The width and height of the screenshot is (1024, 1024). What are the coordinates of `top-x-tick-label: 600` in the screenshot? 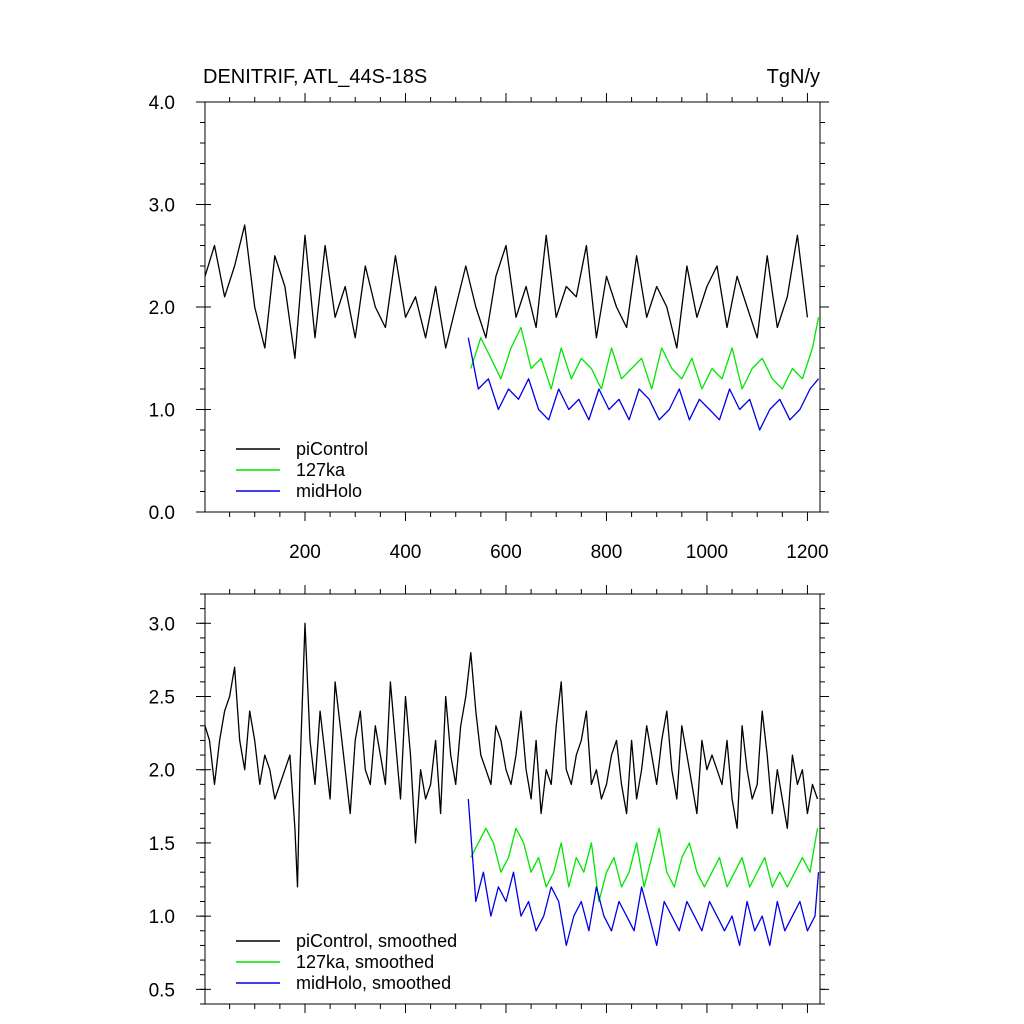 It's located at (506, 552).